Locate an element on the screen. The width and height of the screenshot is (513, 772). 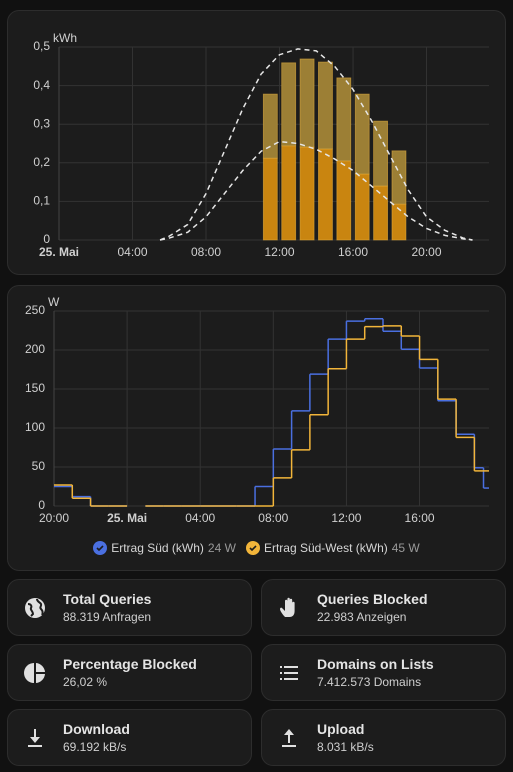
tile-title: Total Queries is located at coordinates (107, 599).